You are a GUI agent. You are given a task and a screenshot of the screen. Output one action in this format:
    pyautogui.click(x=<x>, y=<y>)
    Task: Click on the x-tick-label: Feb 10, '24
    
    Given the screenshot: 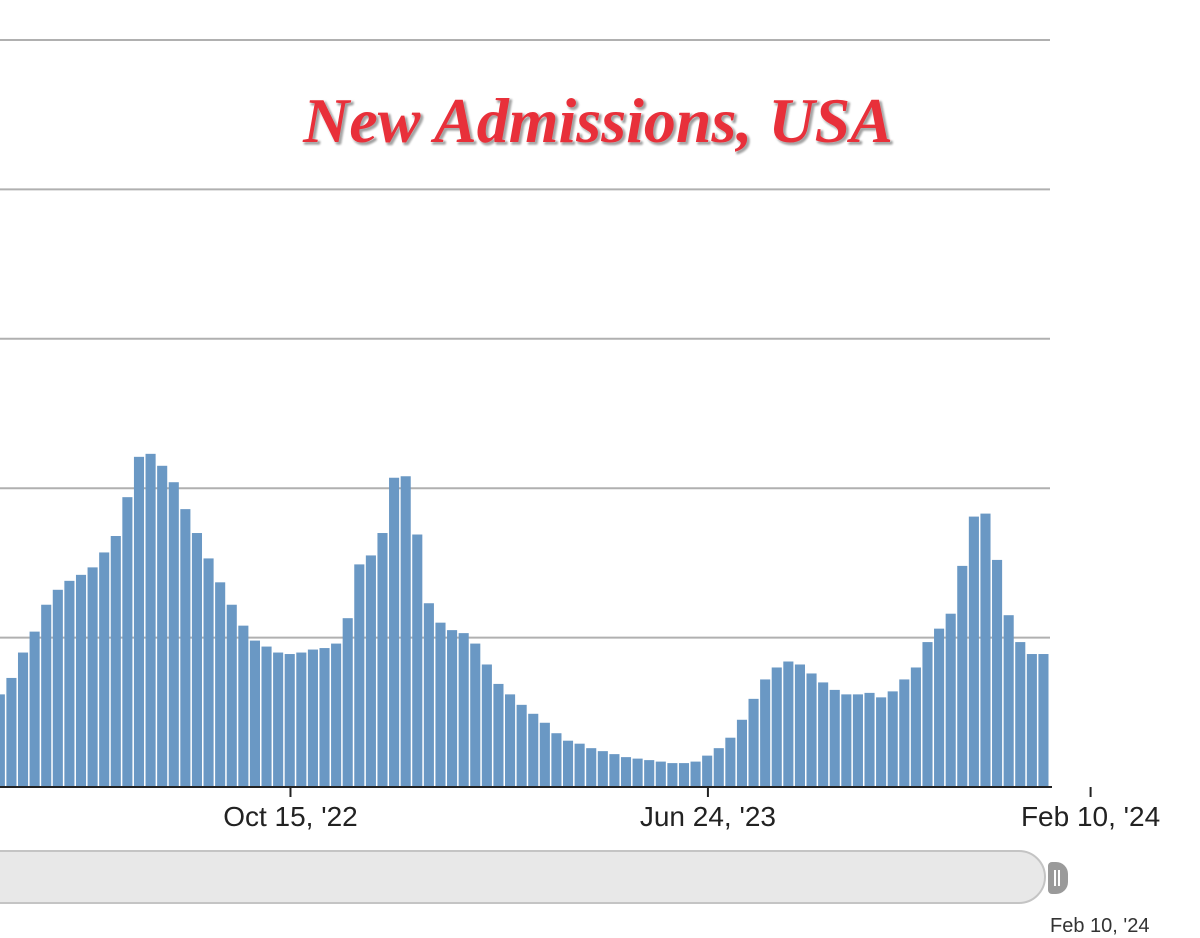 What is the action you would take?
    pyautogui.click(x=1090, y=816)
    